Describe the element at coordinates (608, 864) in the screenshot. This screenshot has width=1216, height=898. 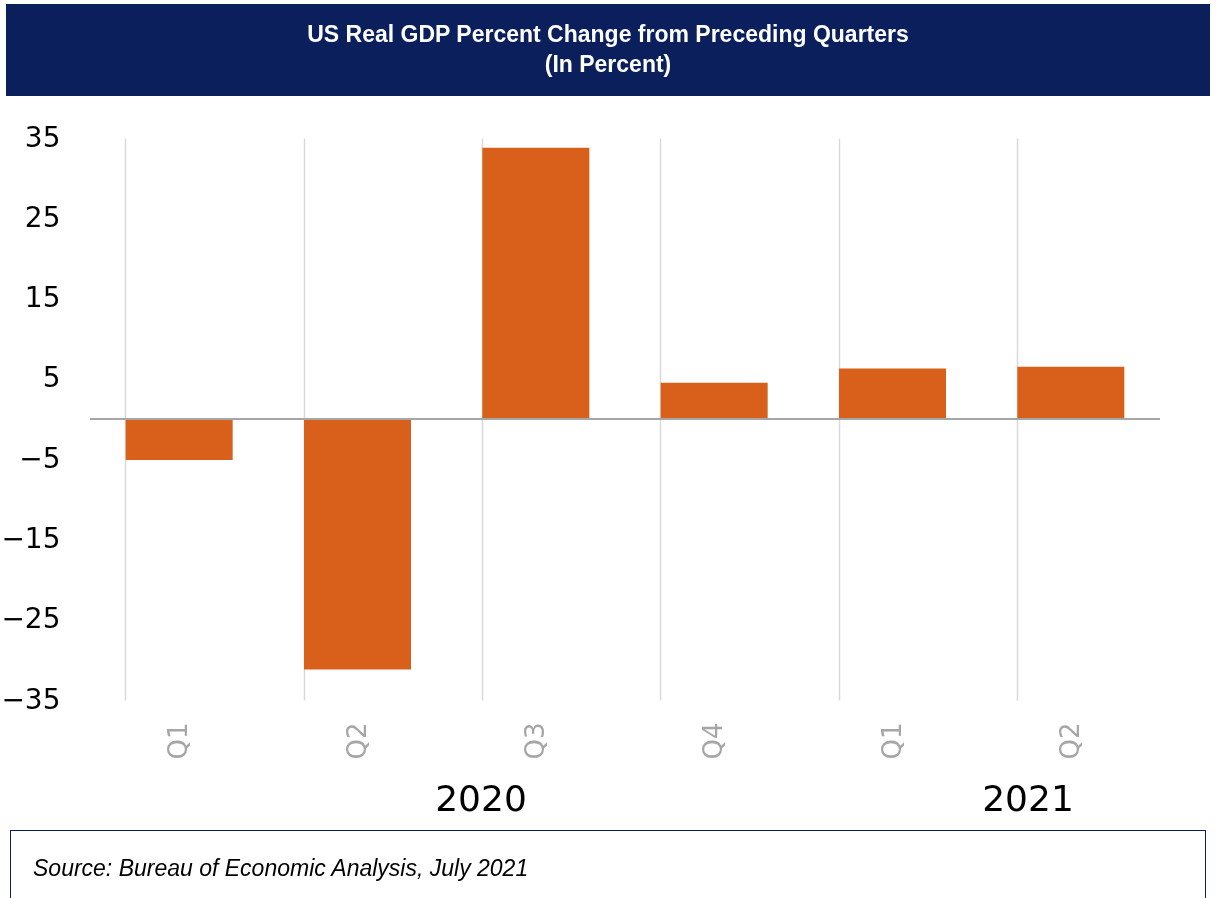
I see `source-note: Source: Bureau of Economic Analysis, July 2021` at that location.